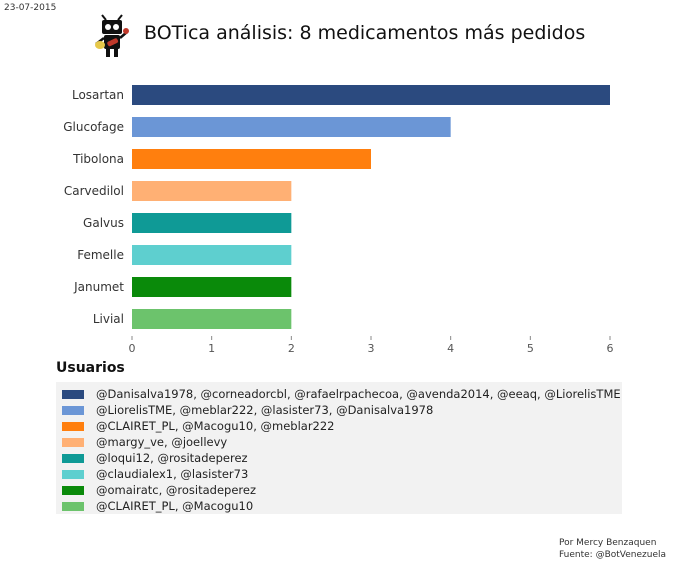  What do you see at coordinates (251, 159) in the screenshot?
I see `bar-tibolona` at bounding box center [251, 159].